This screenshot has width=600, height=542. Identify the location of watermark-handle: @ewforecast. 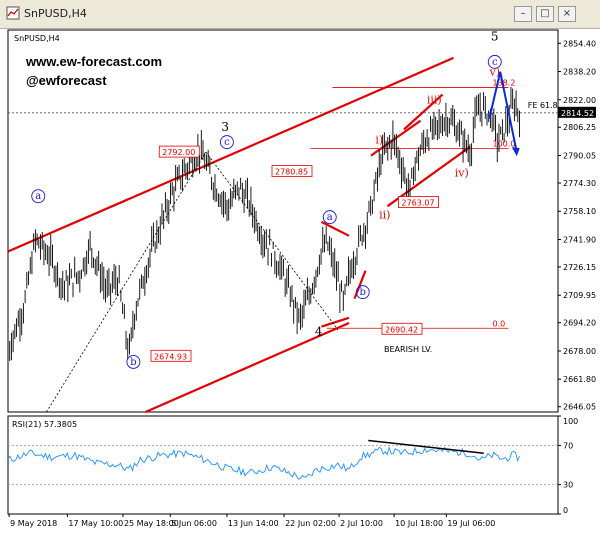
(66, 80).